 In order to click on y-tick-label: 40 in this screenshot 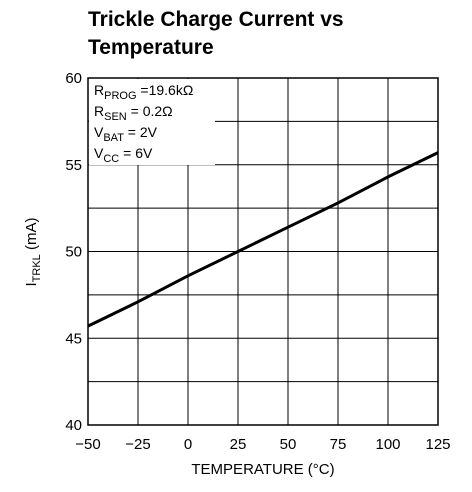, I will do `click(73, 425)`.